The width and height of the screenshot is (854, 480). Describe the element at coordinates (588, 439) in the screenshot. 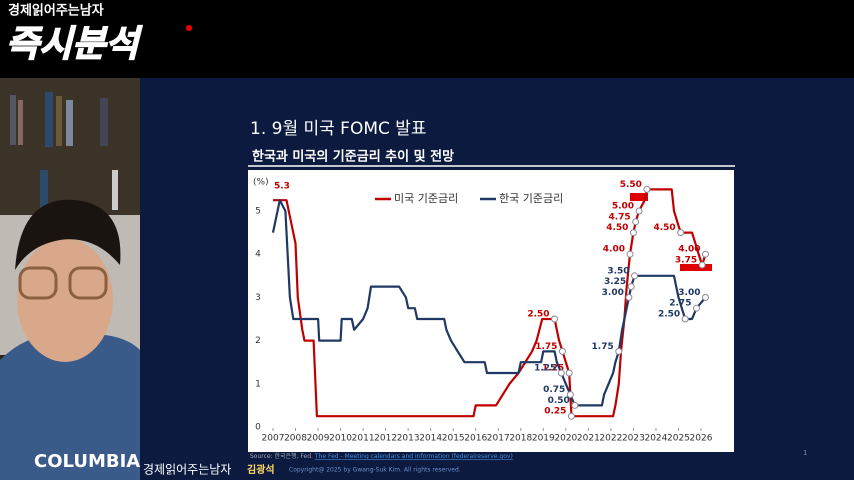

I see `x-tick-label: 2021` at that location.